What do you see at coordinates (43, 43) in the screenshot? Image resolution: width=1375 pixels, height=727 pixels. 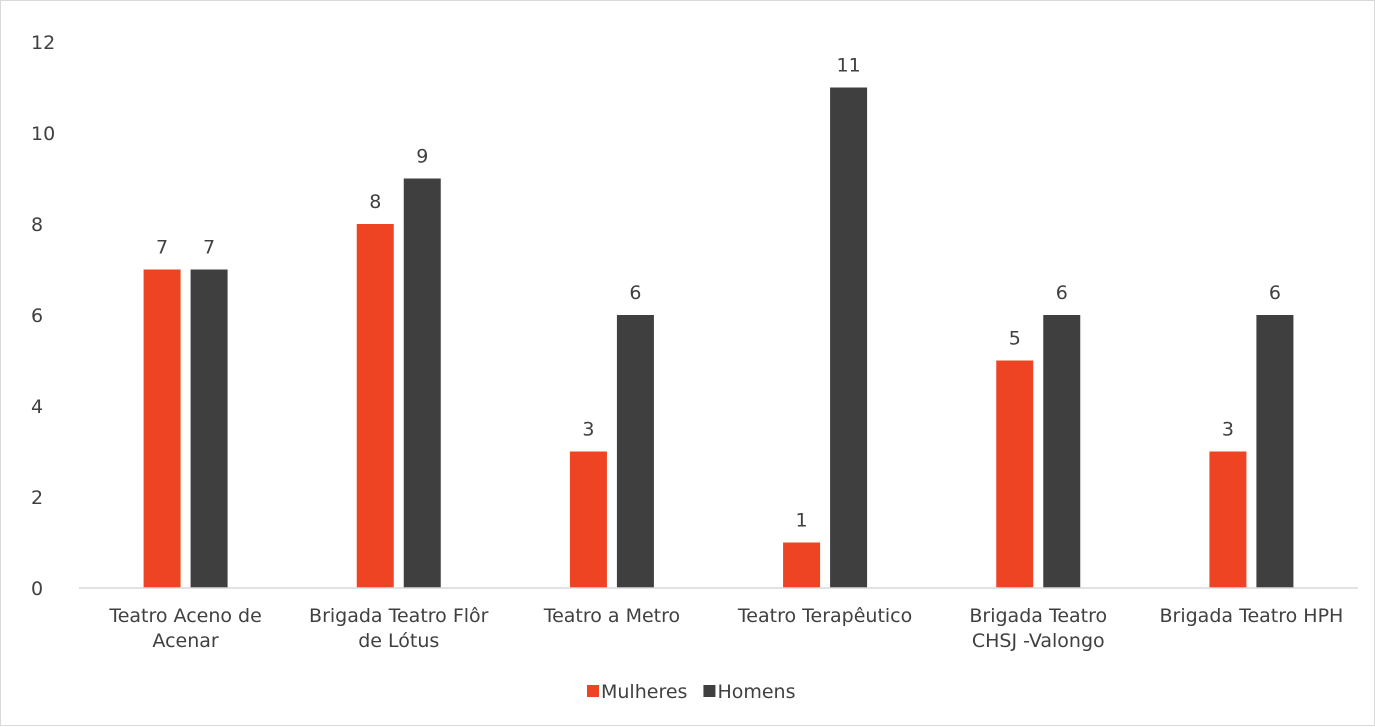 I see `y-tick-label: 12` at bounding box center [43, 43].